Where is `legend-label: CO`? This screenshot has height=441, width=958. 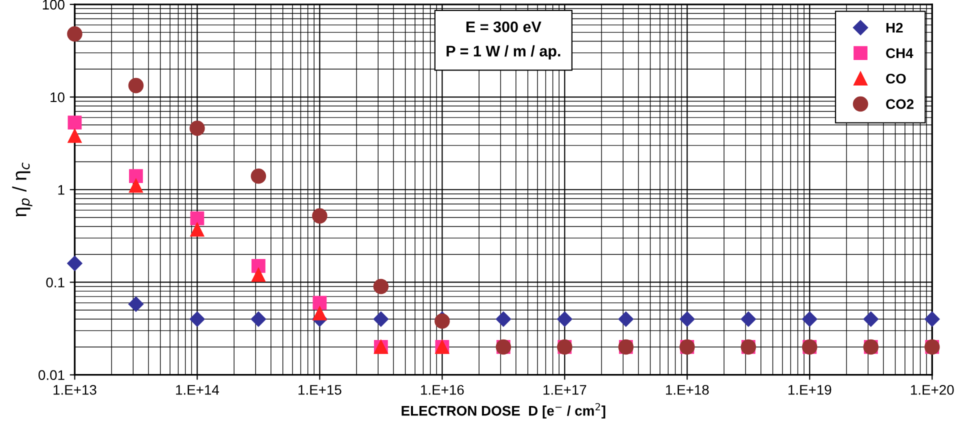 legend-label: CO is located at coordinates (896, 79).